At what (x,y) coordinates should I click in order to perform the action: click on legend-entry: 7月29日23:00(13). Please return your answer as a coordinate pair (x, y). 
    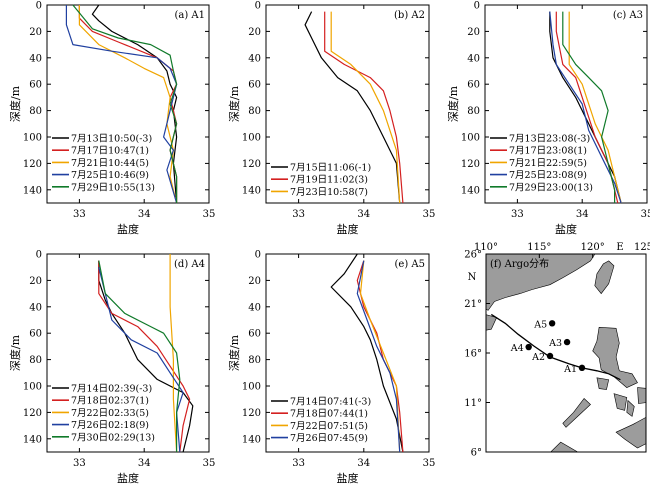
    Looking at the image, I should click on (551, 187).